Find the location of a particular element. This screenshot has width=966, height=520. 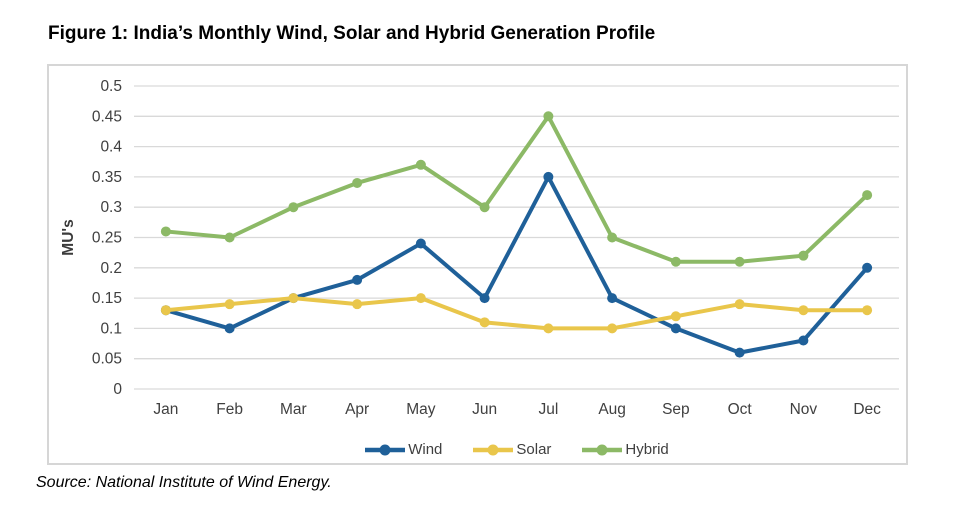

x-tick-label: May is located at coordinates (421, 409).